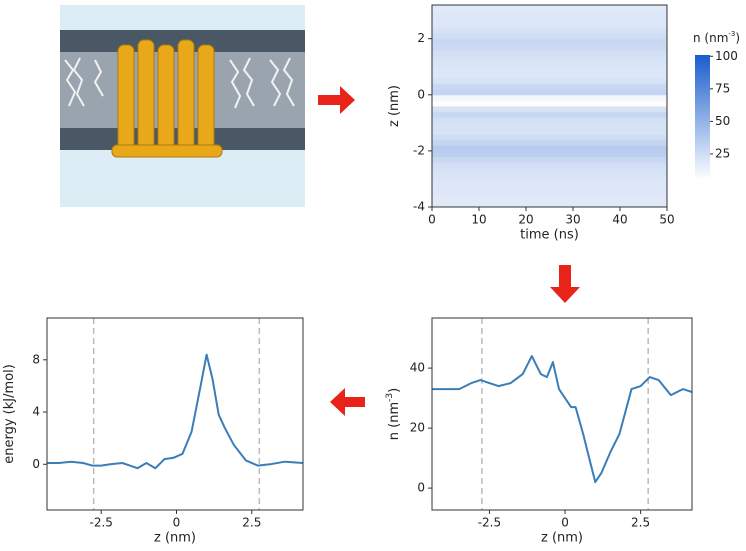 This screenshot has width=746, height=551. I want to click on colorbar-tick-label: 25, so click(722, 153).